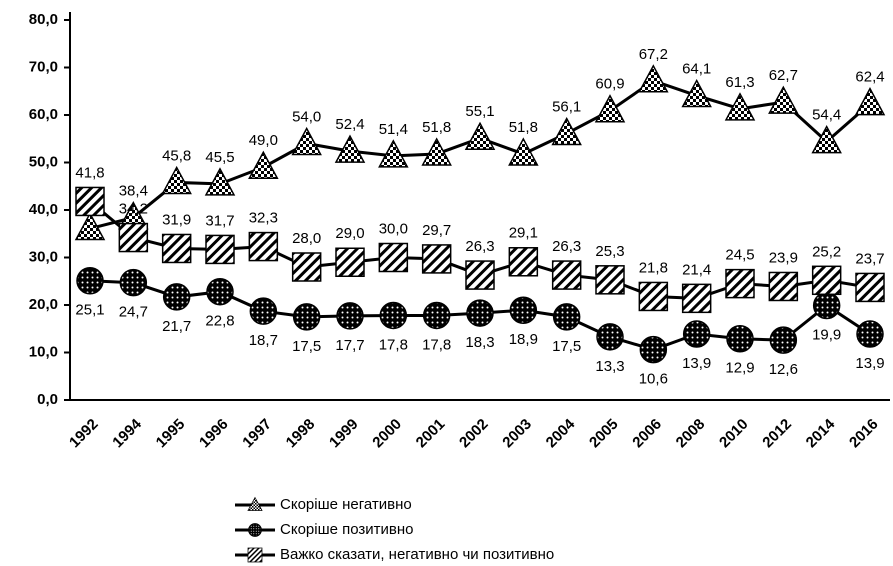 This screenshot has height=566, width=893. I want to click on data-label: 41,8, so click(89, 172).